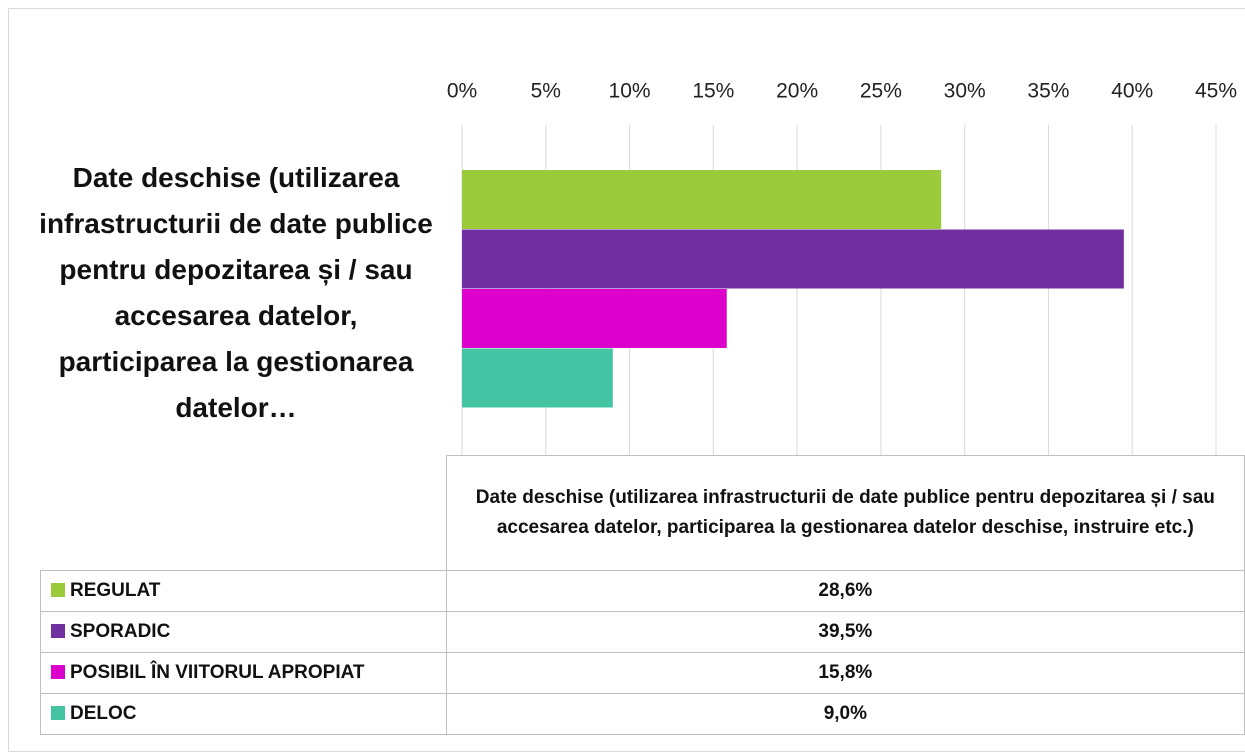 This screenshot has width=1245, height=756. What do you see at coordinates (845, 714) in the screenshot?
I see `value-cell: 9,0%` at bounding box center [845, 714].